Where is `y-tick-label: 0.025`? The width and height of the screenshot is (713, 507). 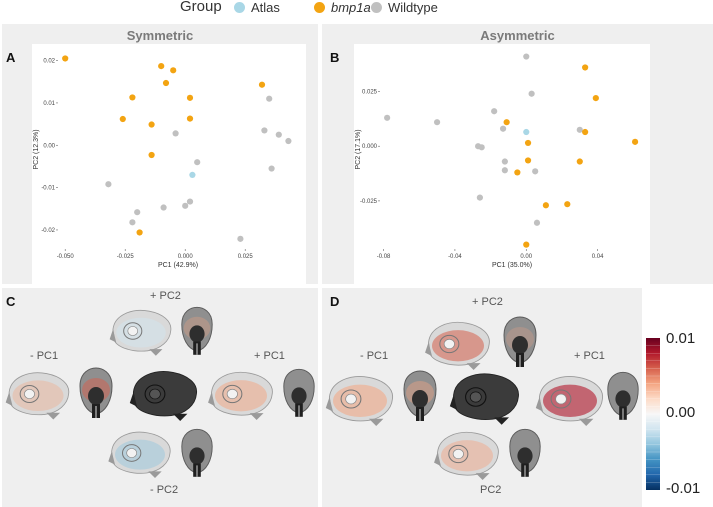 y-tick-label: 0.025 is located at coordinates (370, 93).